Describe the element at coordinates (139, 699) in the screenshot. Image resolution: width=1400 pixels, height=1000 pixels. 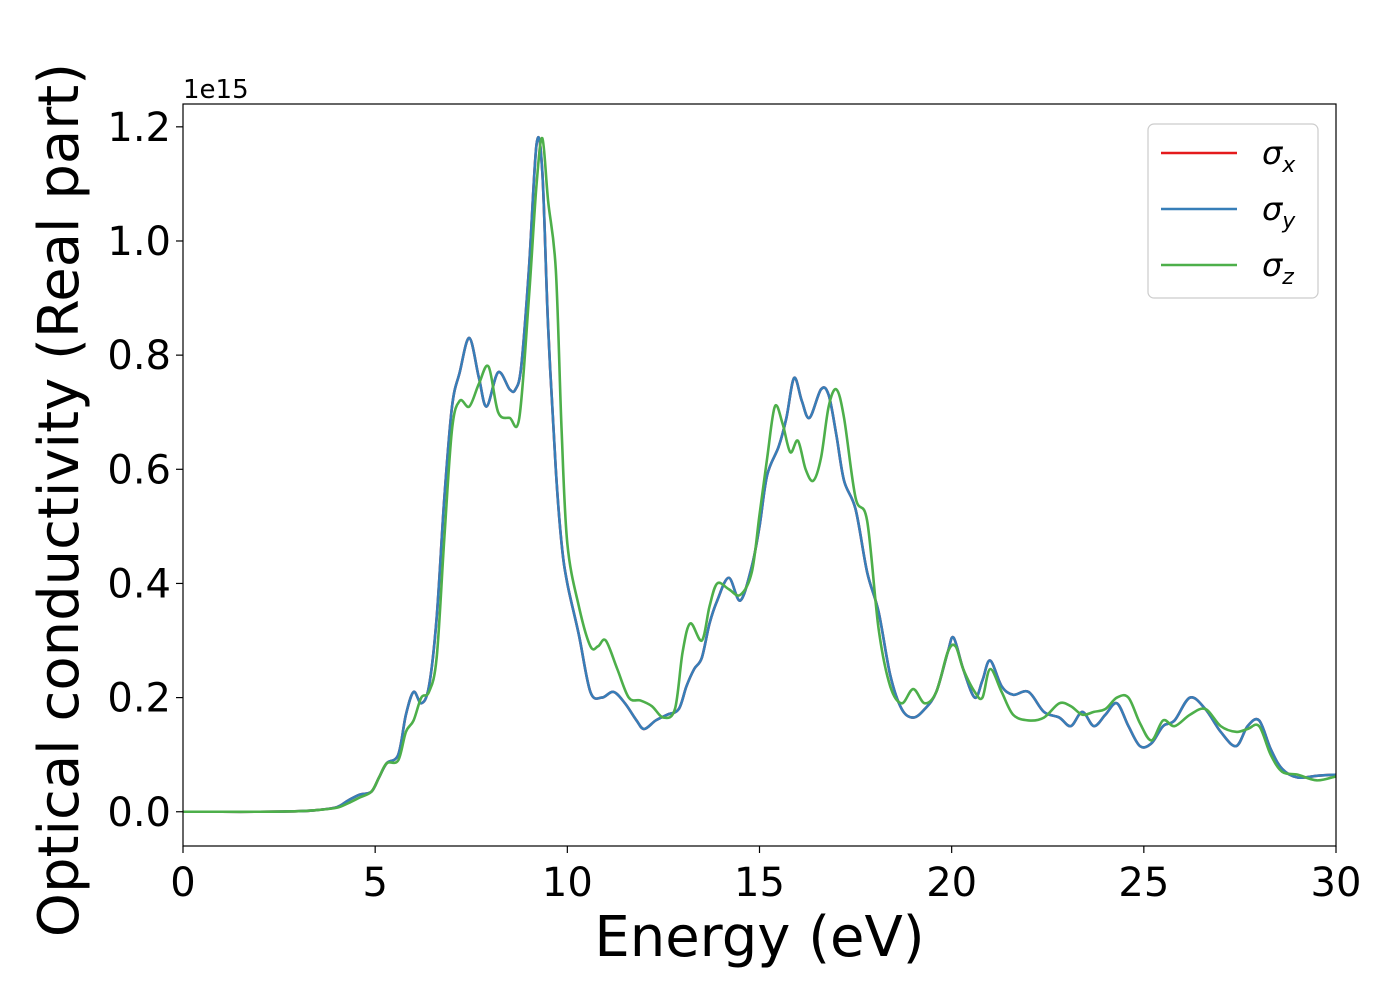
I see `y-tick-label: 0.2` at that location.